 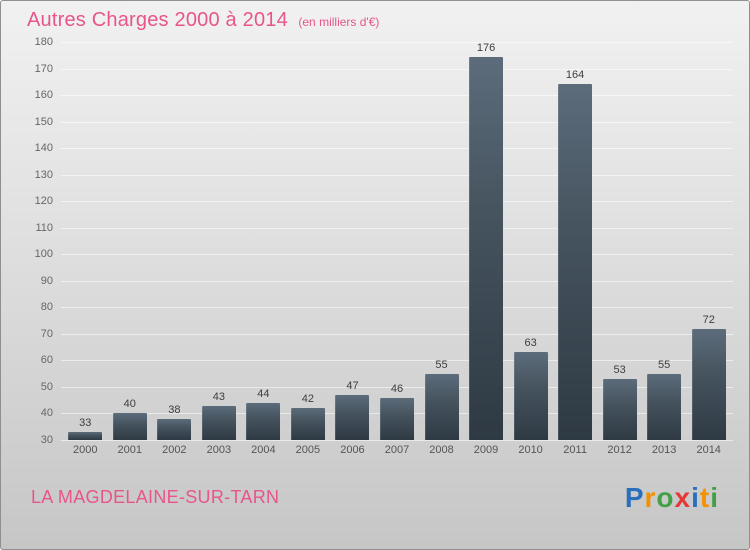 What do you see at coordinates (44, 227) in the screenshot?
I see `y-tick-label: 110` at bounding box center [44, 227].